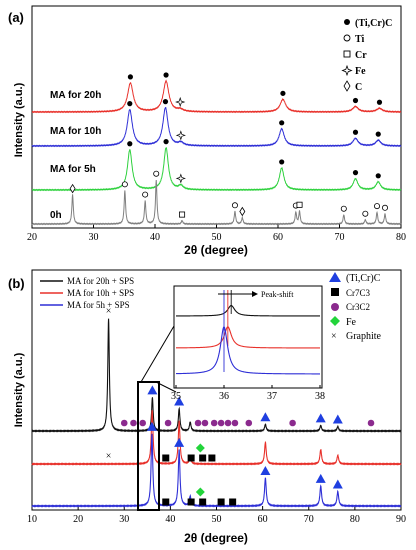 The height and width of the screenshot is (550, 416). I want to click on x-tick-label: 20, so click(78, 519).